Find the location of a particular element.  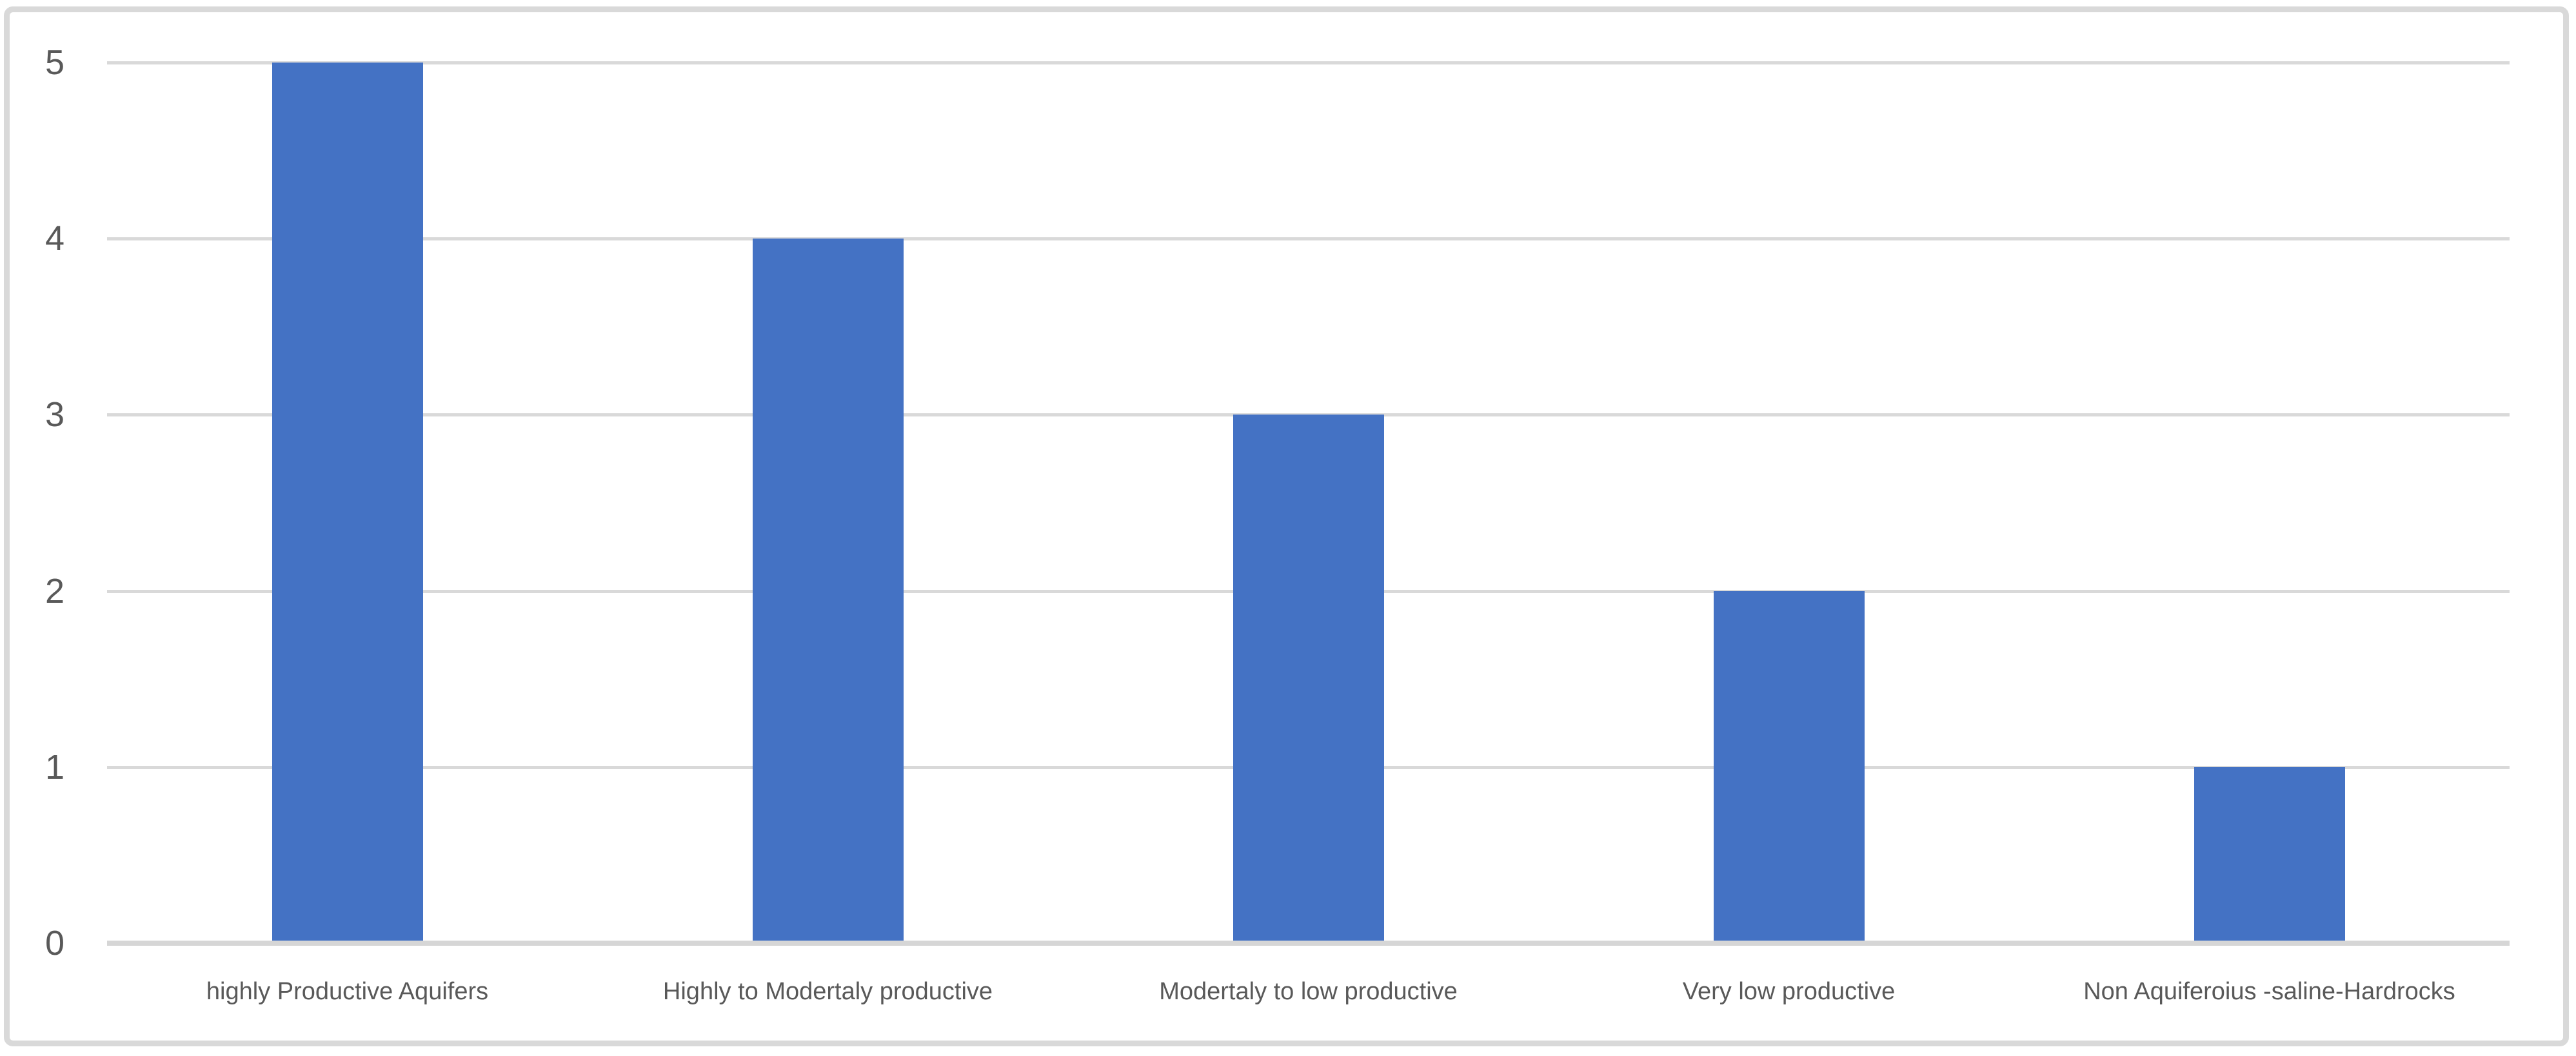

y-axis-tick-label: 0 is located at coordinates (54, 943).